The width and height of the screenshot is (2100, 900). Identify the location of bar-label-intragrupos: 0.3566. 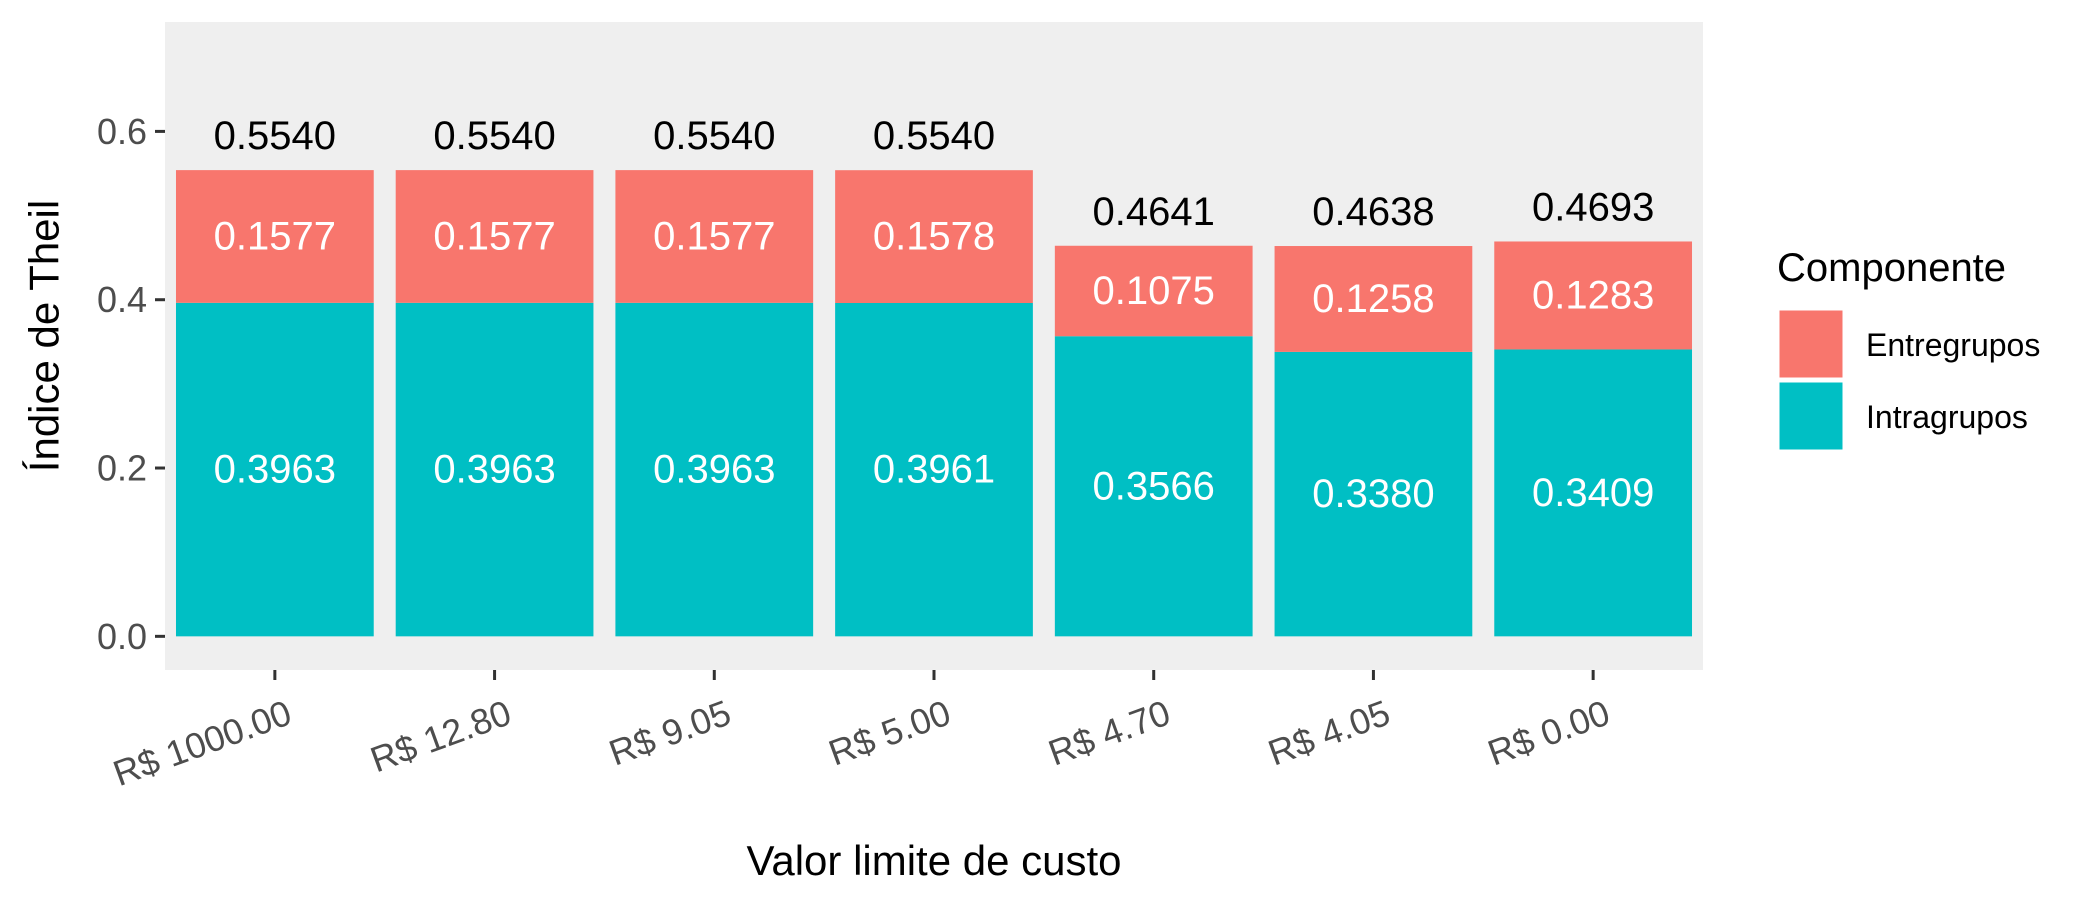
(1154, 486).